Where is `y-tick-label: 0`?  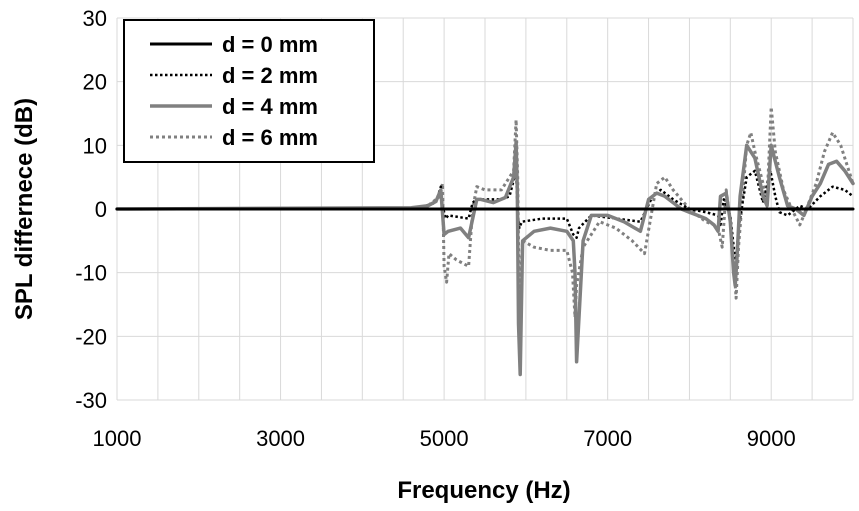 y-tick-label: 0 is located at coordinates (101, 209).